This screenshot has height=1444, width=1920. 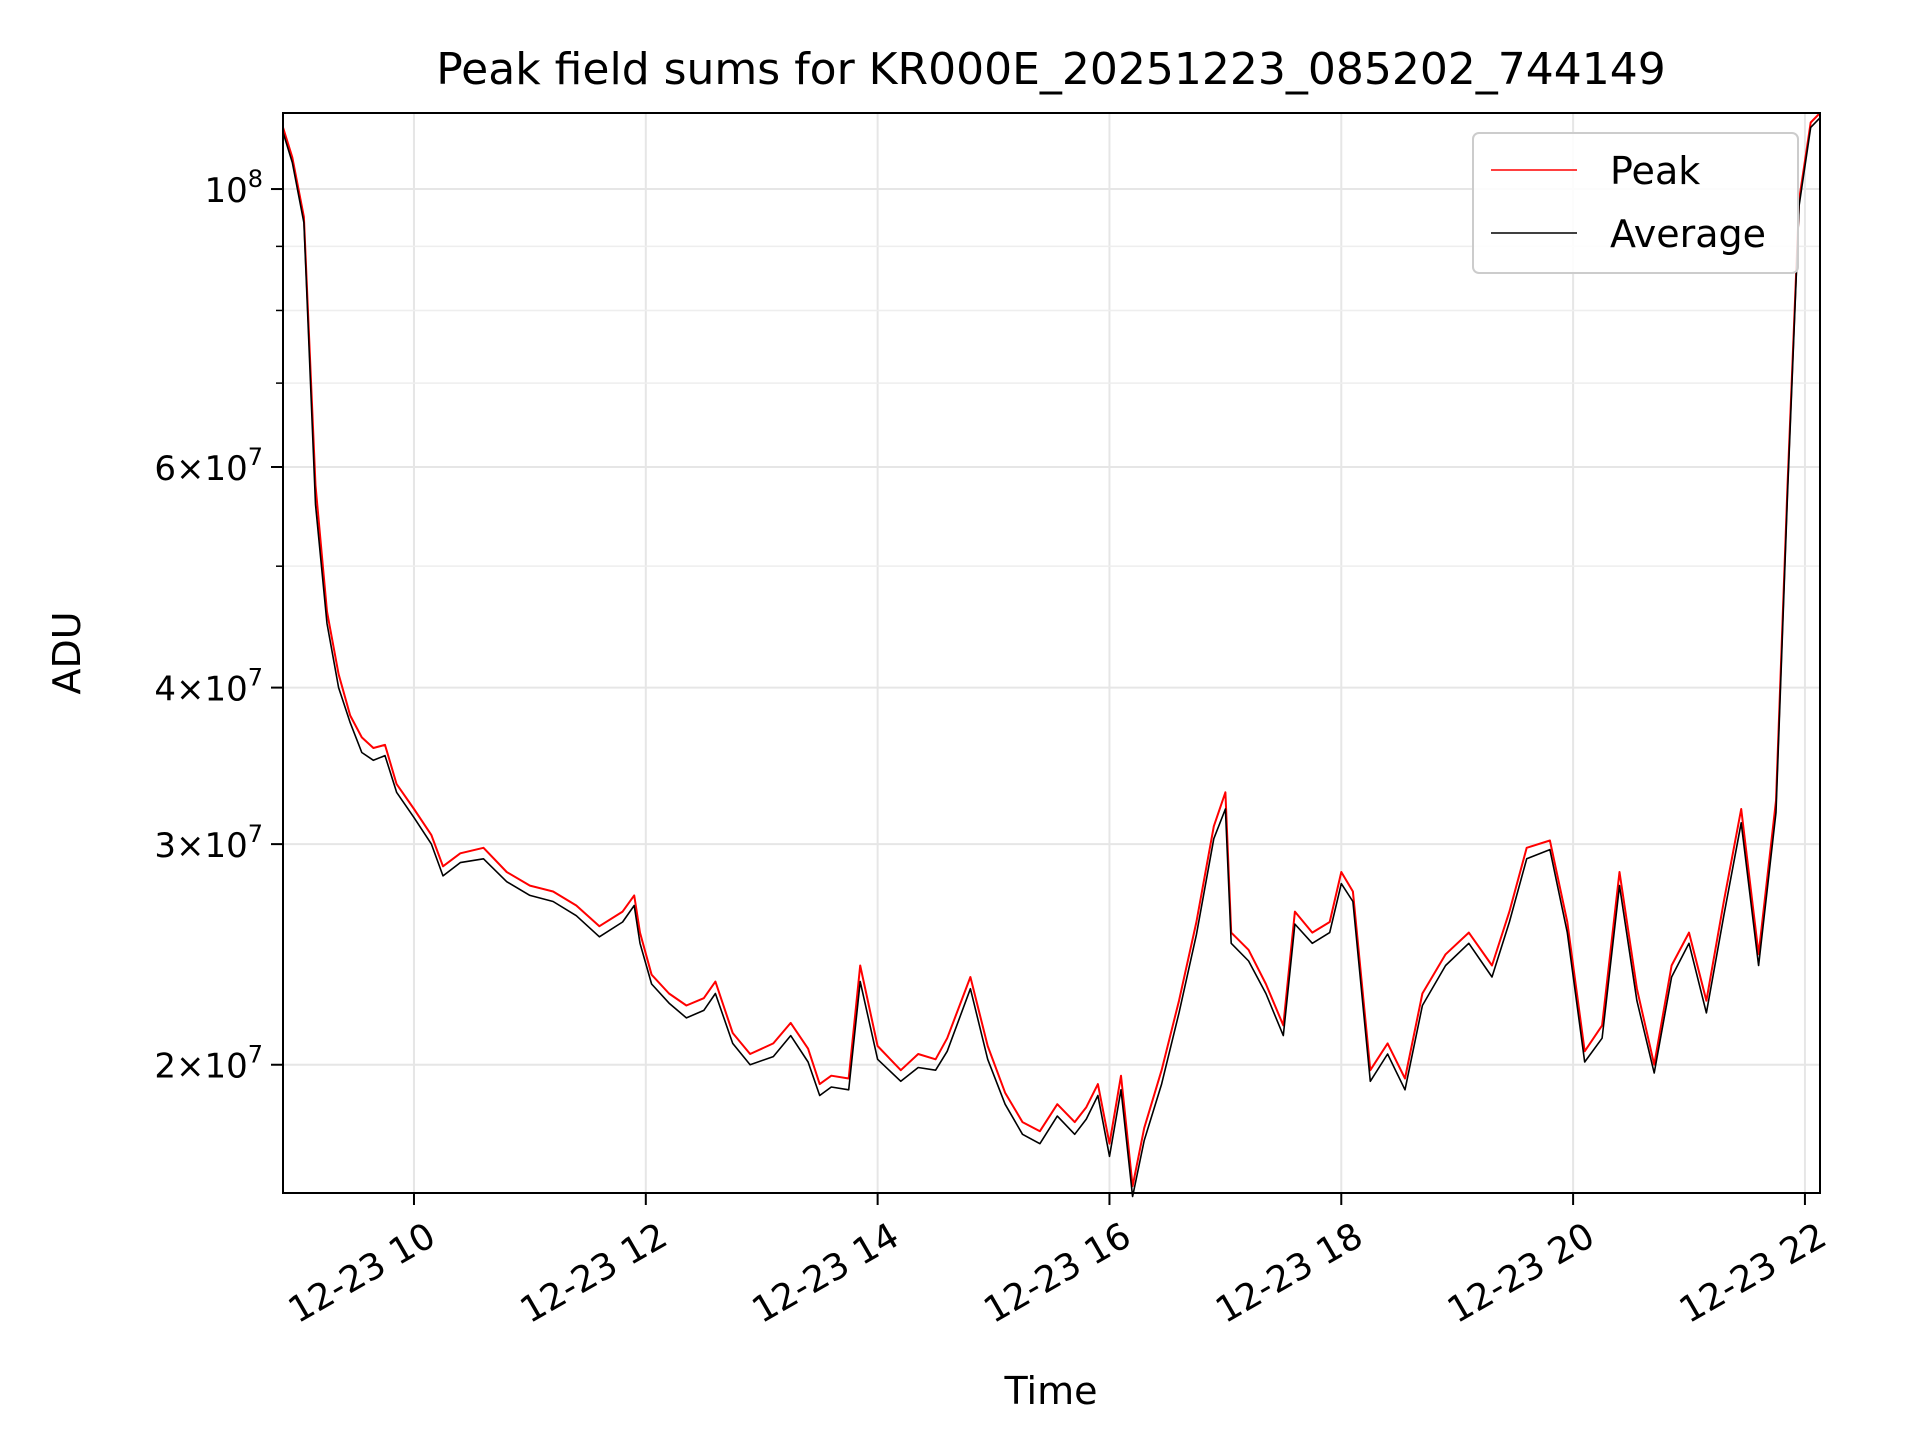 I want to click on y-tick-exponent: 8, so click(x=255, y=179).